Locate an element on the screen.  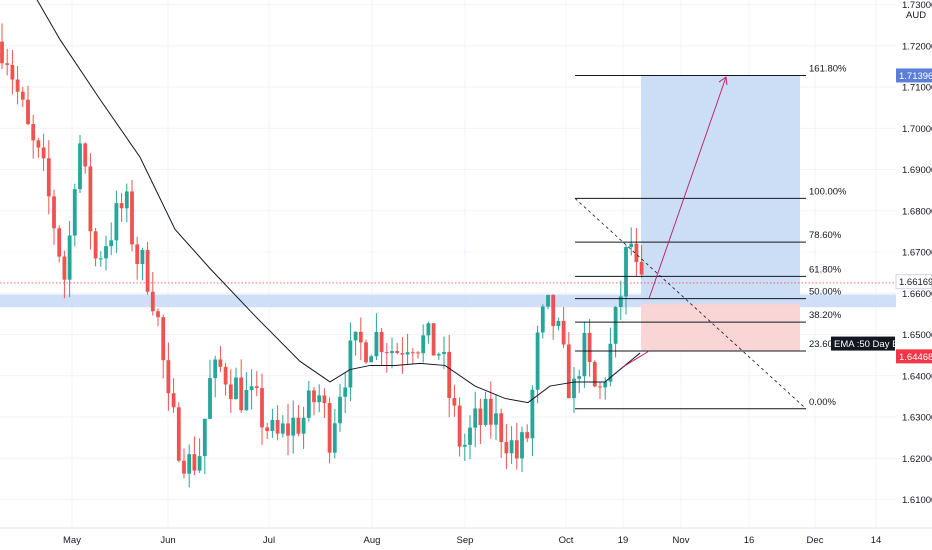
price-tick-label: 1.71000 is located at coordinates (917, 88).